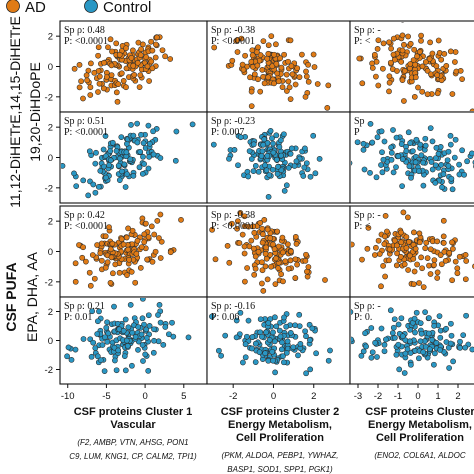 The image size is (474, 474). What do you see at coordinates (280, 412) in the screenshot?
I see `column-title-1-0: CSF proteins Cluster 2` at bounding box center [280, 412].